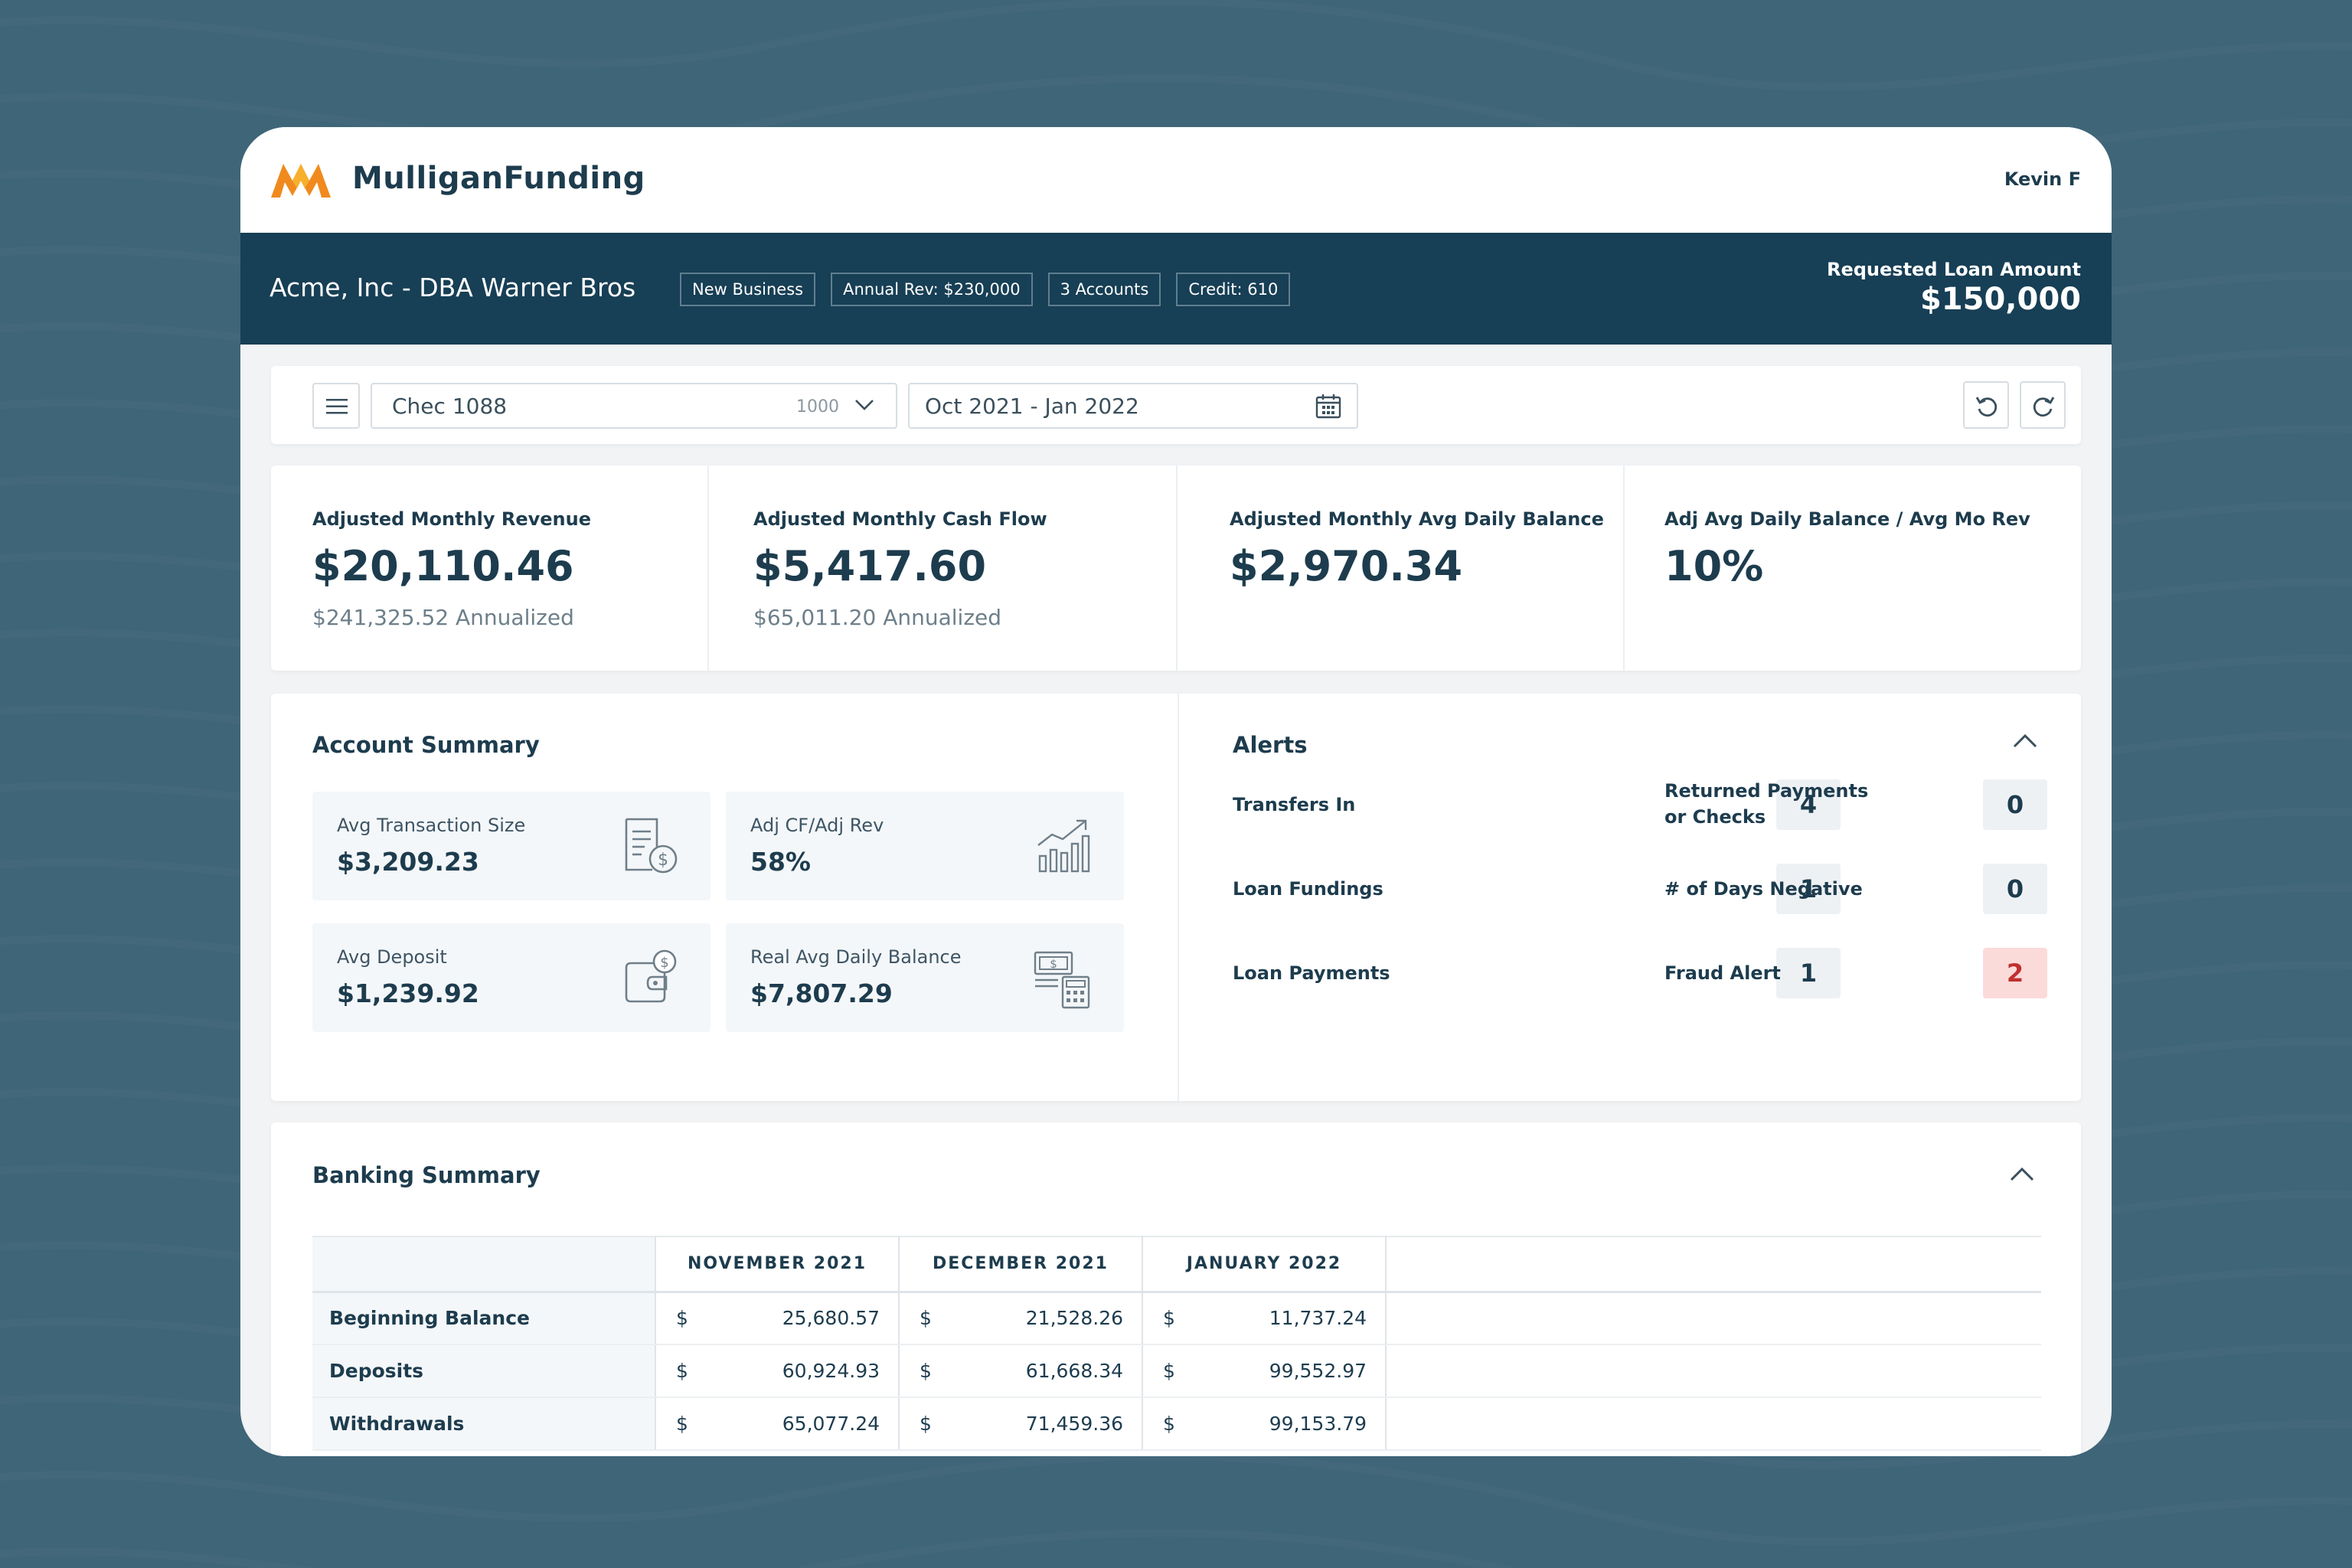 The width and height of the screenshot is (2352, 1568). Describe the element at coordinates (1021, 1264) in the screenshot. I see `column-header: DECEMBER 2021` at that location.